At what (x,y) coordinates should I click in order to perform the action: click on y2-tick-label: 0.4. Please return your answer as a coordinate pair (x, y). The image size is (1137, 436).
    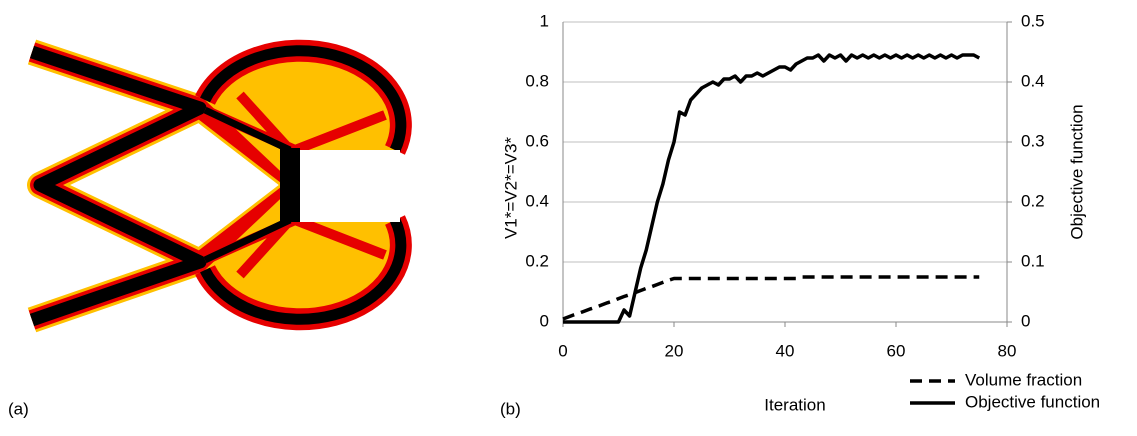
    Looking at the image, I should click on (1033, 80).